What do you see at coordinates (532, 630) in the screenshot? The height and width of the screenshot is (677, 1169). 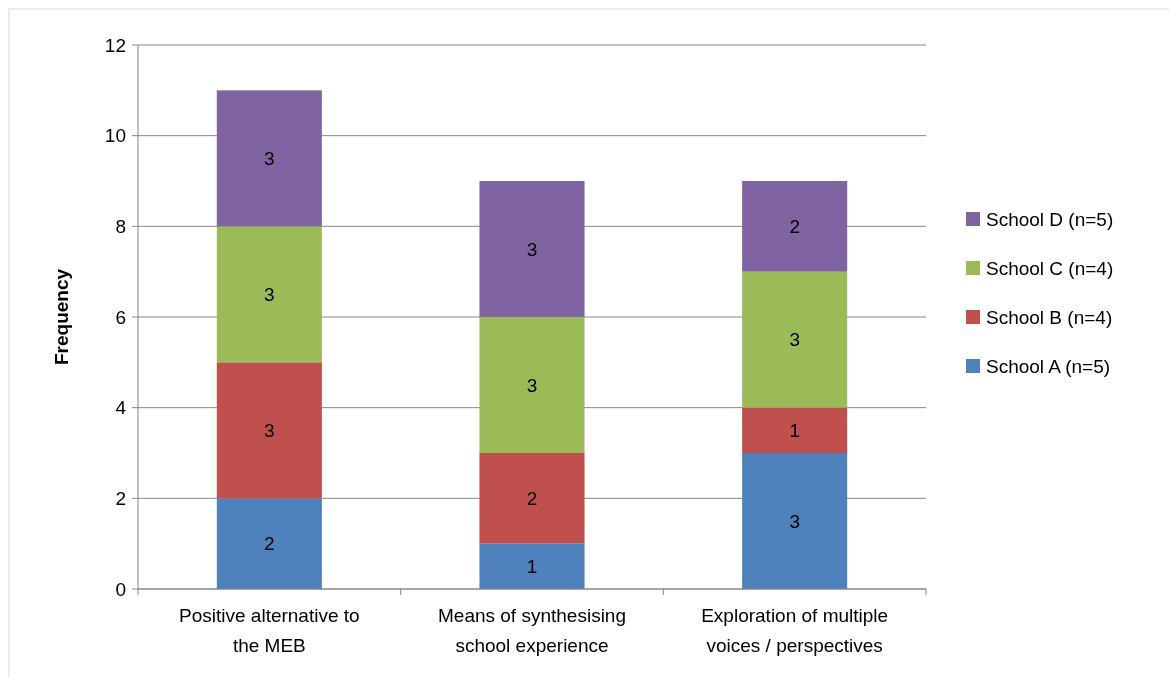 I see `x-tick-label: Means of synthesising school experience` at bounding box center [532, 630].